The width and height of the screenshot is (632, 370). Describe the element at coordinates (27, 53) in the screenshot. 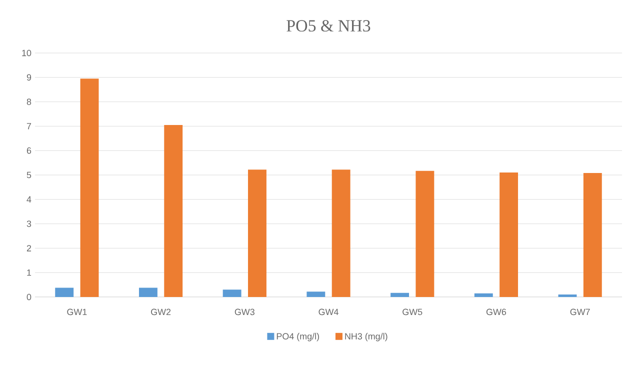

I see `y-tick-label: 10` at that location.